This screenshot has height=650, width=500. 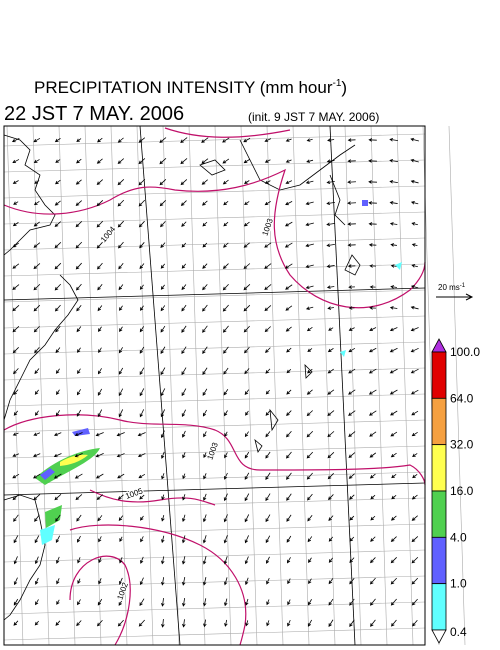 I want to click on colorbar: 100.0 64.0 32.0 16.0 4.0 1.0 0.4, so click(x=455, y=491).